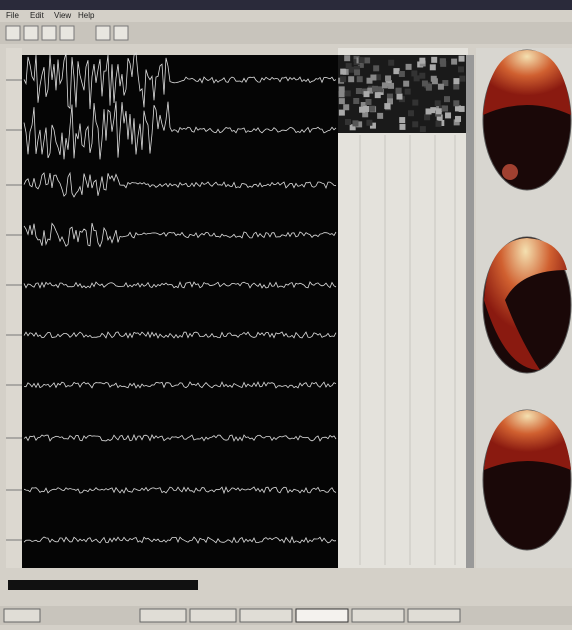 The height and width of the screenshot is (630, 572). I want to click on topomaps, so click(527, 300).